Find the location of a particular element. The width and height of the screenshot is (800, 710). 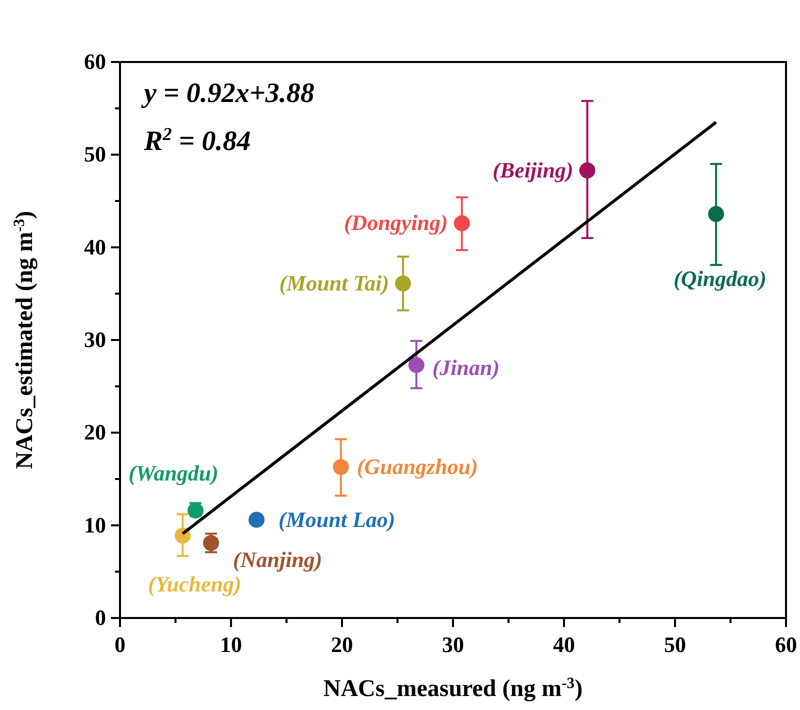

y-tick-label: 50 is located at coordinates (95, 154).